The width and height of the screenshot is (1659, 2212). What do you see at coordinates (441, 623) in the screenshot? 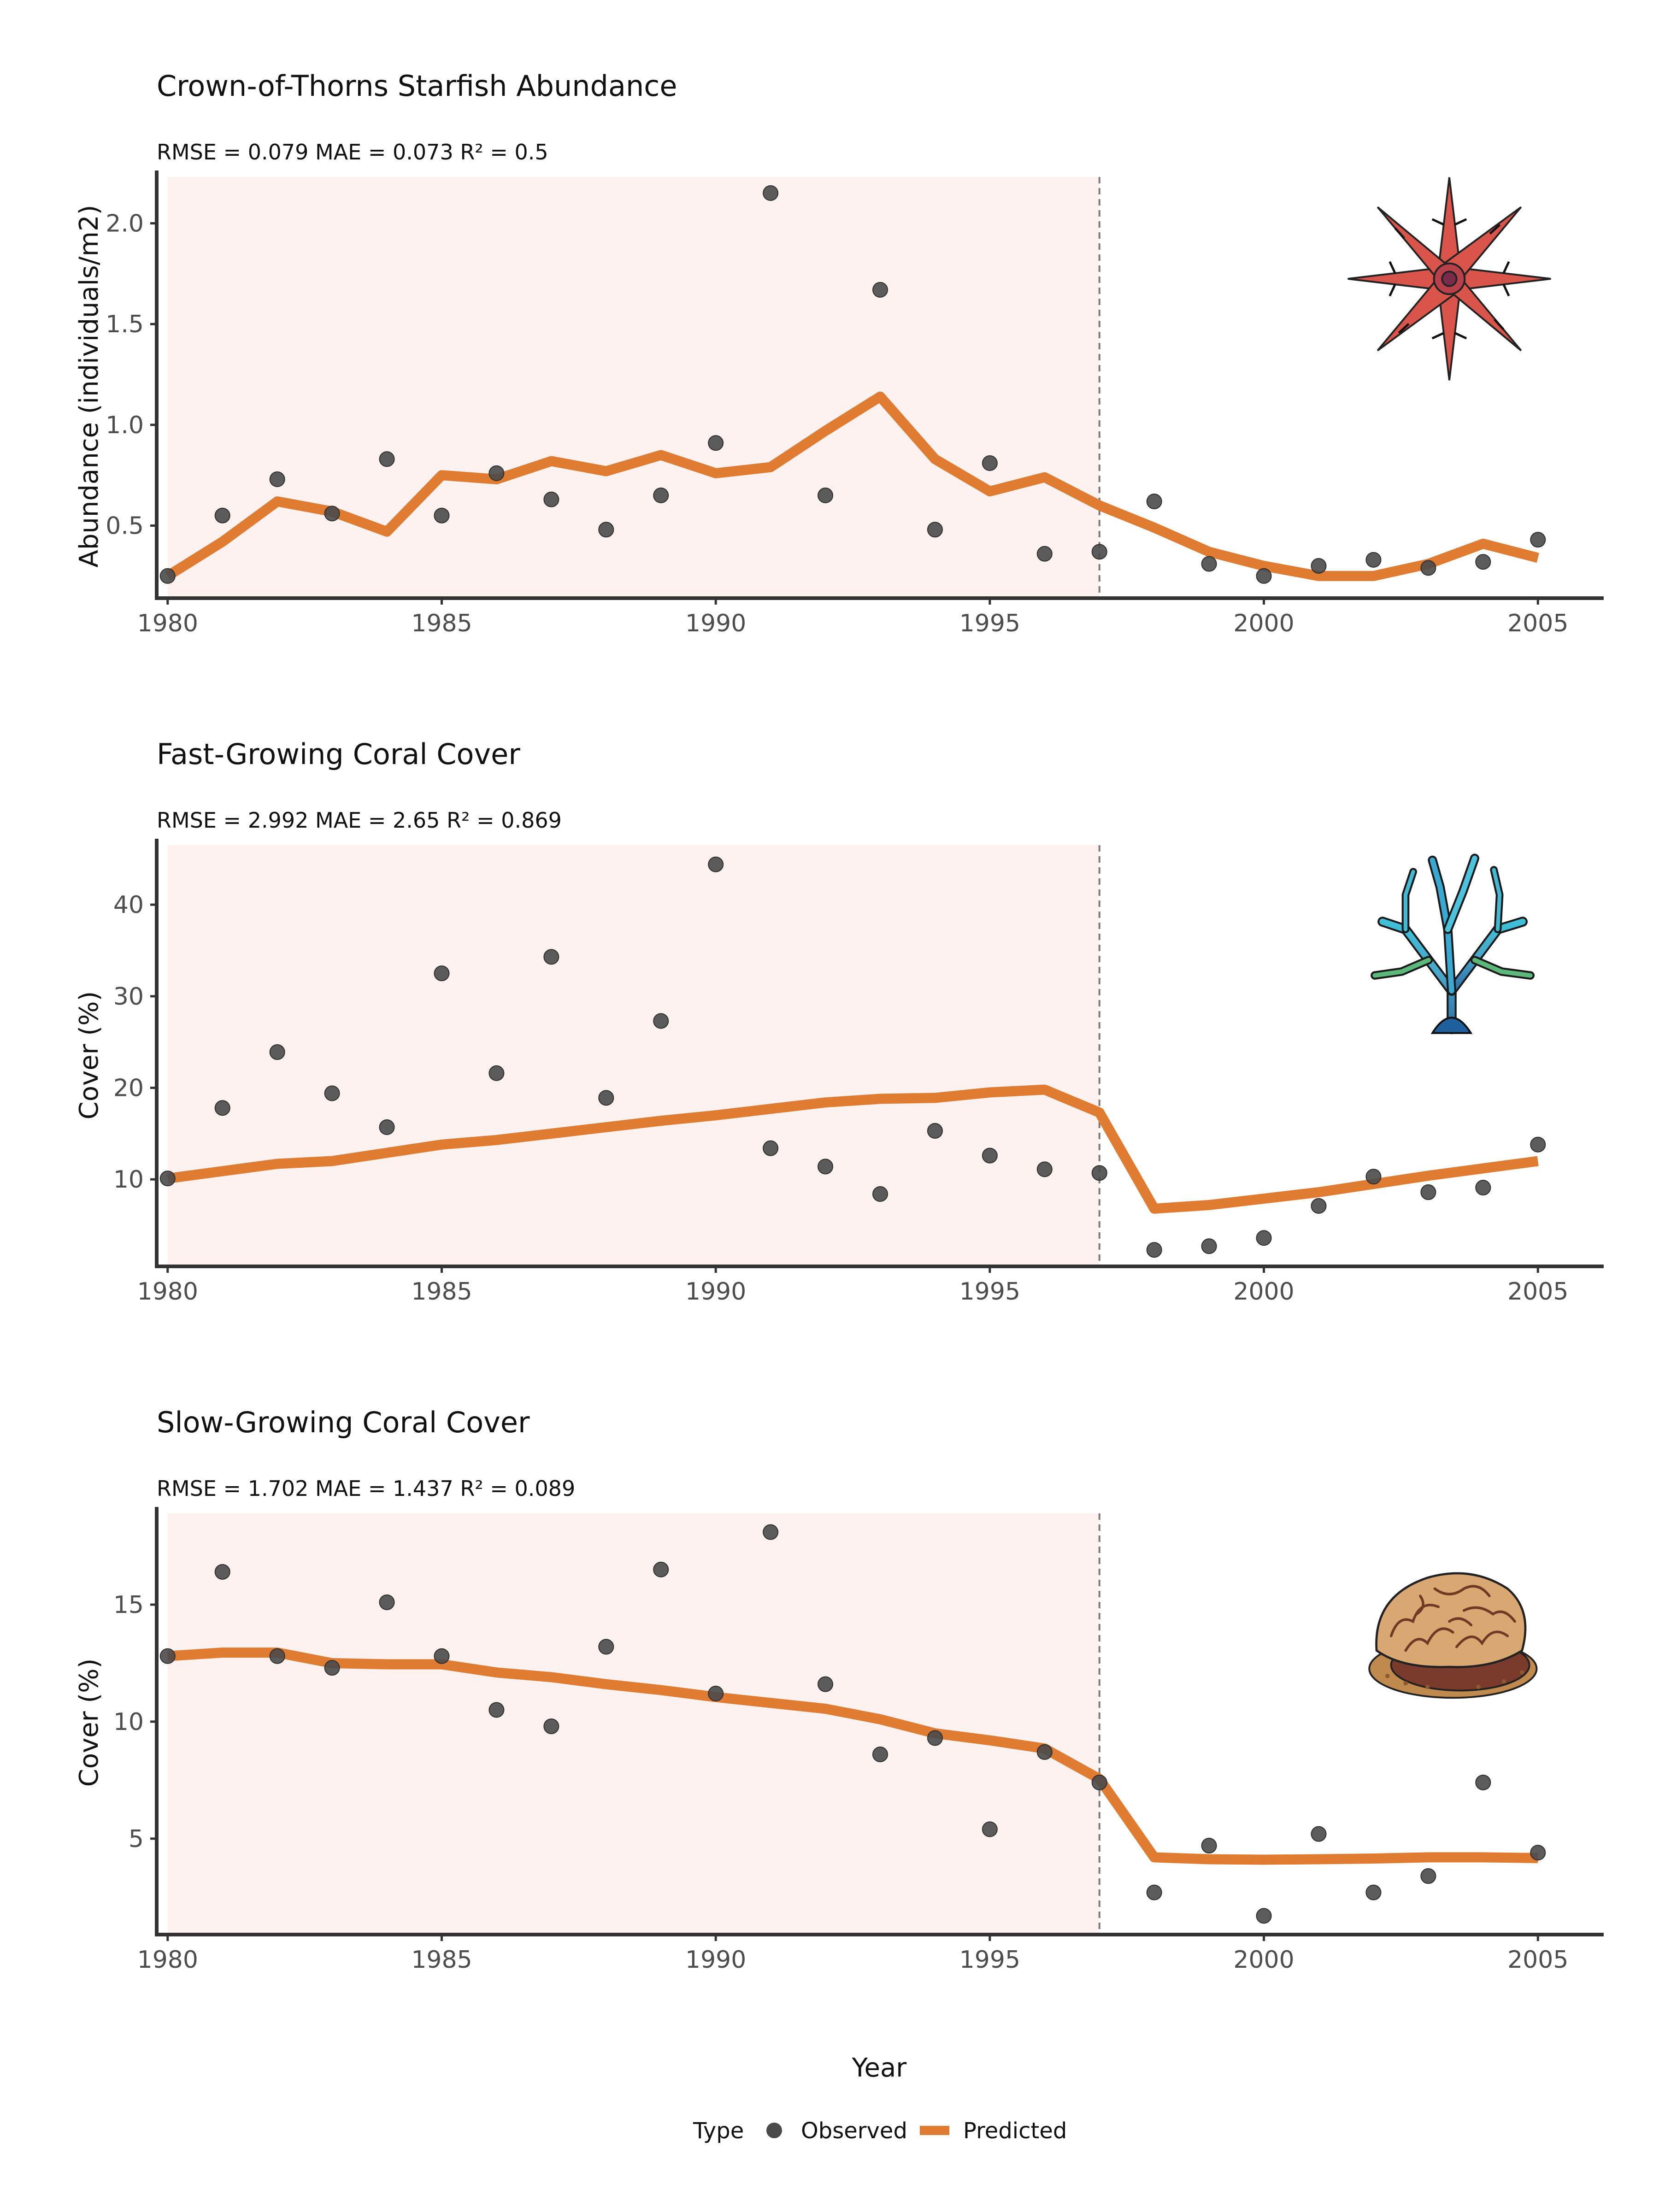
I see `x-tick-label: 1985` at bounding box center [441, 623].